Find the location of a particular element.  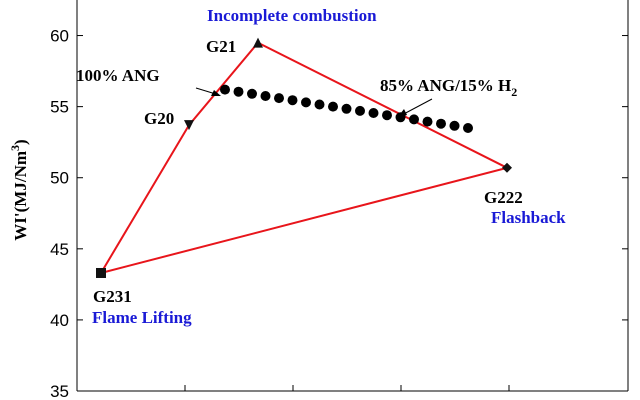

gas-label-g20: G20 is located at coordinates (159, 118).